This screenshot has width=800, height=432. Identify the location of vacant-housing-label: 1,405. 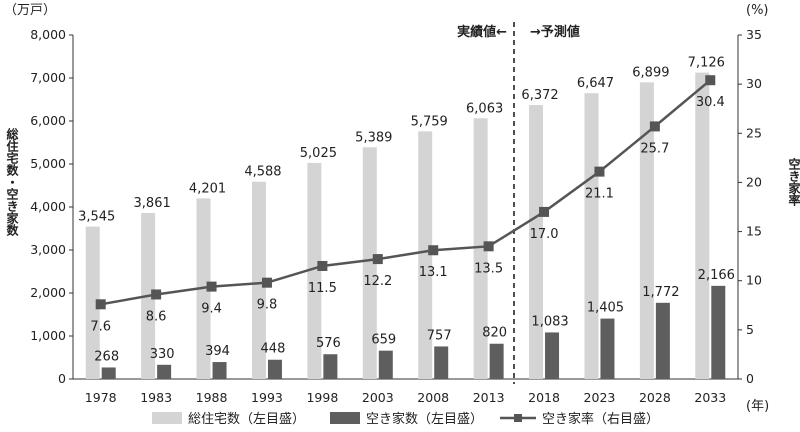
(605, 308).